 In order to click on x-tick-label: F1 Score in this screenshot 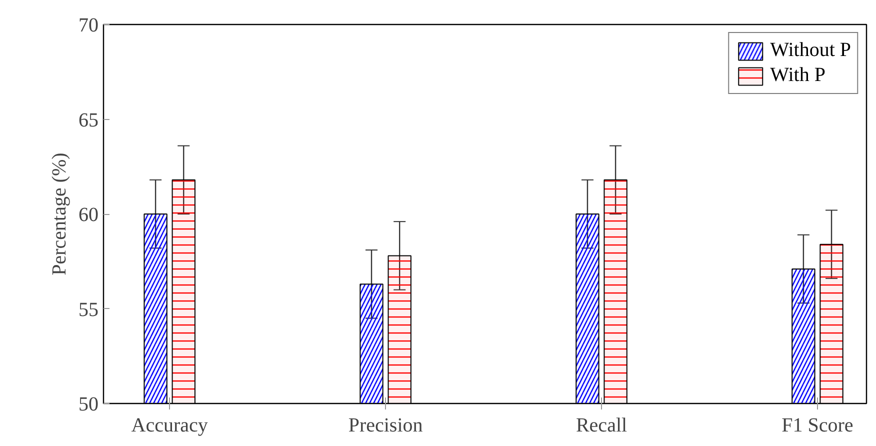, I will do `click(818, 425)`.